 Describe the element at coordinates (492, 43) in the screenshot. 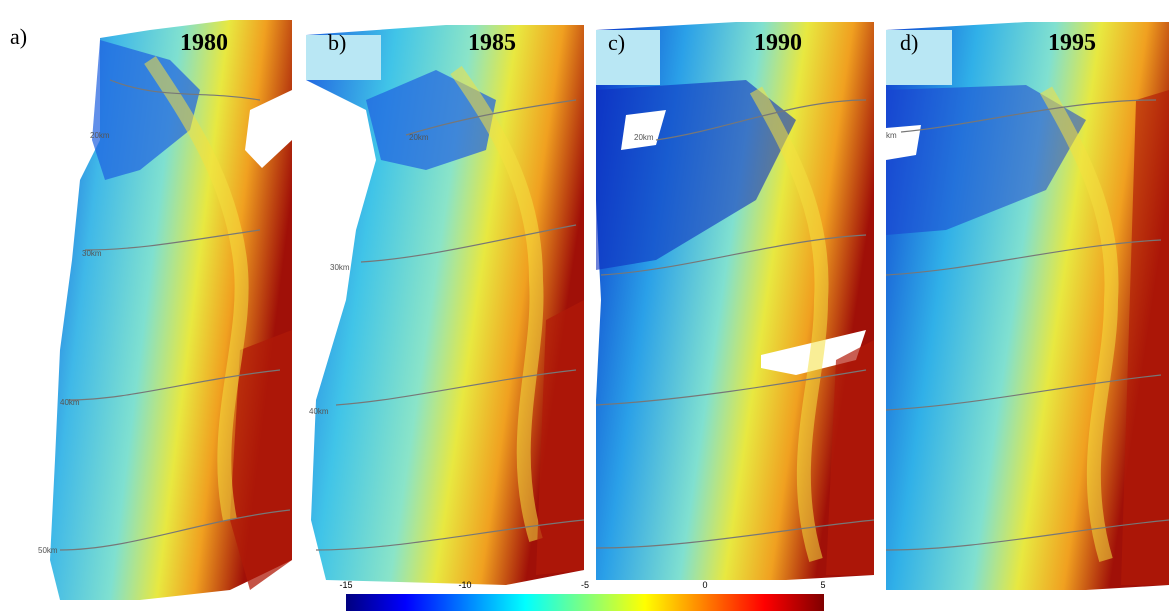

I see `panel-year-b: 1985` at that location.